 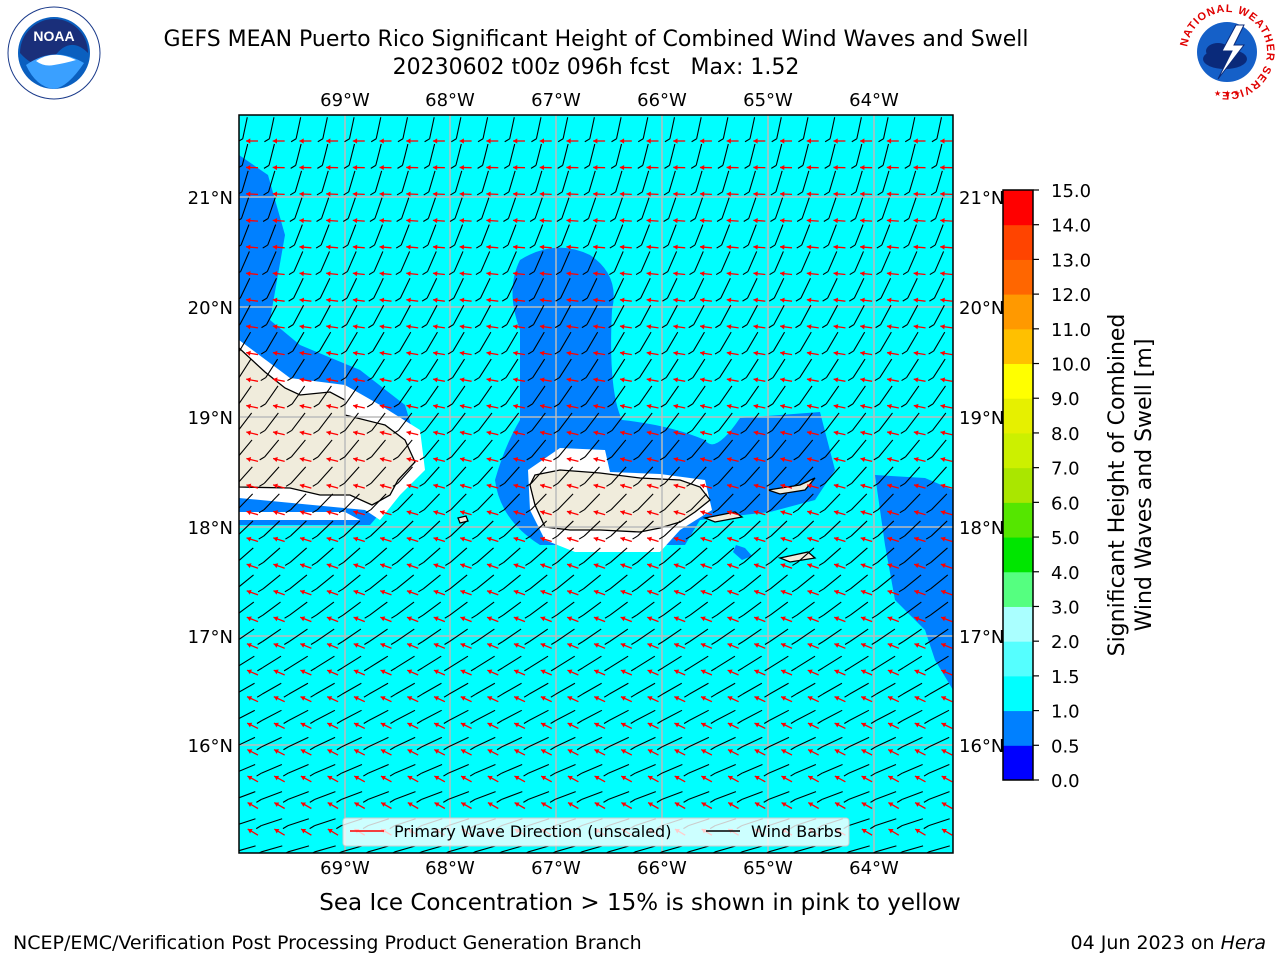 What do you see at coordinates (1144, 485) in the screenshot?
I see `colorbar-label-line2: Wind Waves and Swell [m]` at bounding box center [1144, 485].